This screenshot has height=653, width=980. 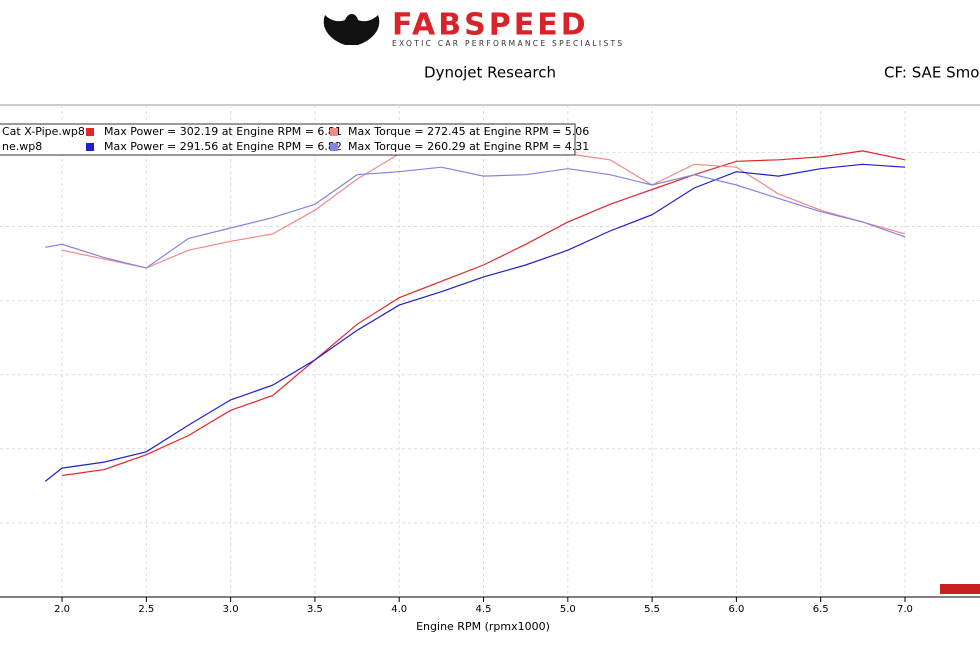 What do you see at coordinates (736, 609) in the screenshot?
I see `x-tick-label: 6.0` at bounding box center [736, 609].